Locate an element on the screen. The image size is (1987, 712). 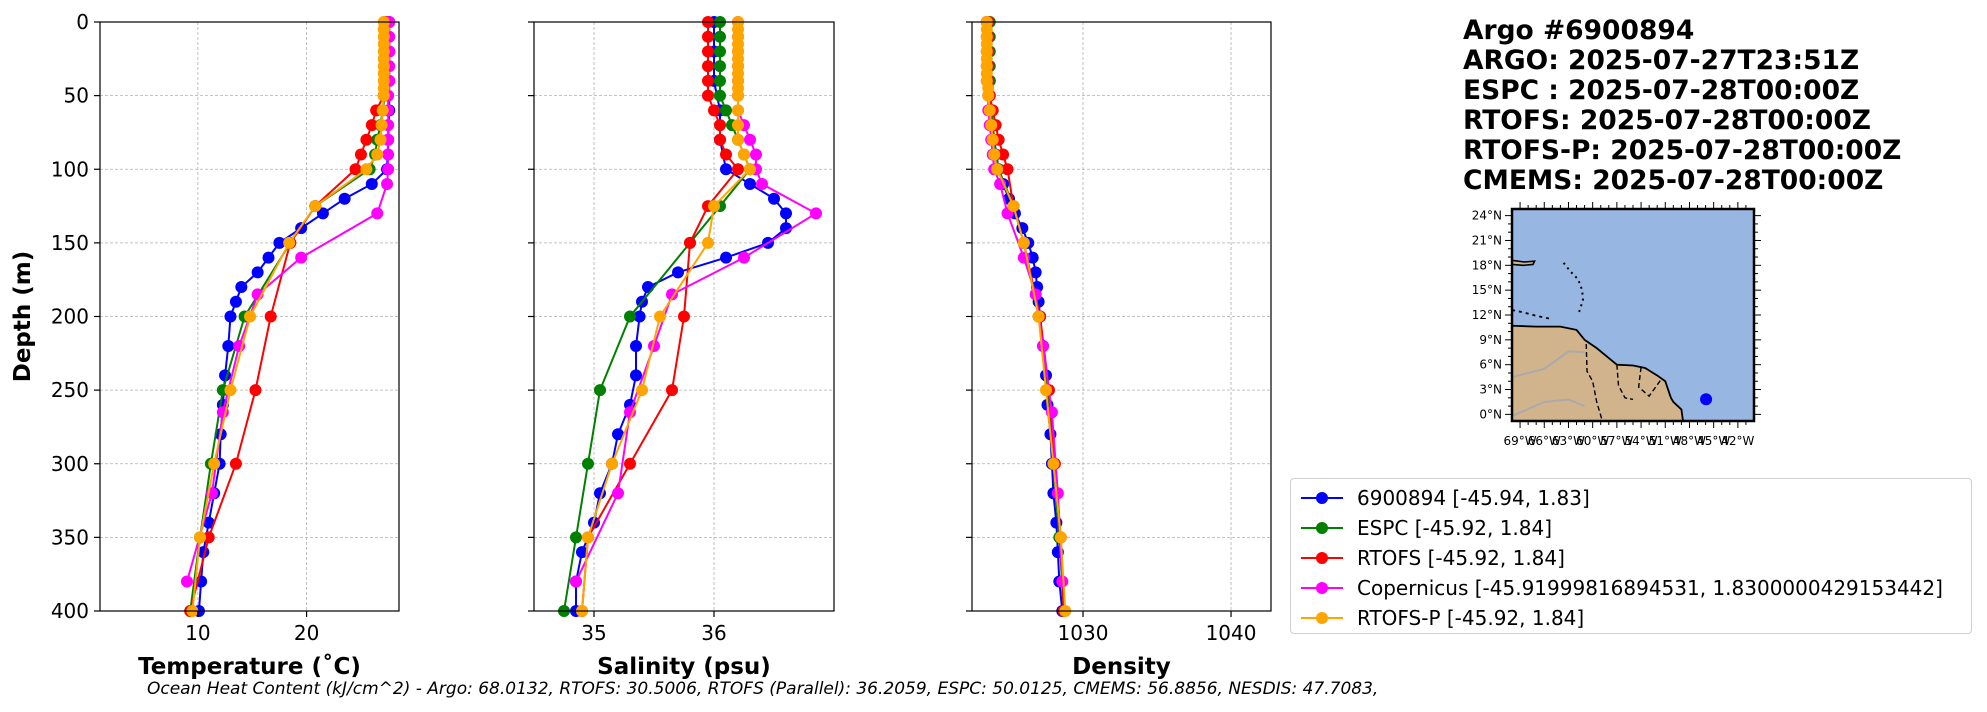
map-lat-label: 21°N is located at coordinates (1487, 240).